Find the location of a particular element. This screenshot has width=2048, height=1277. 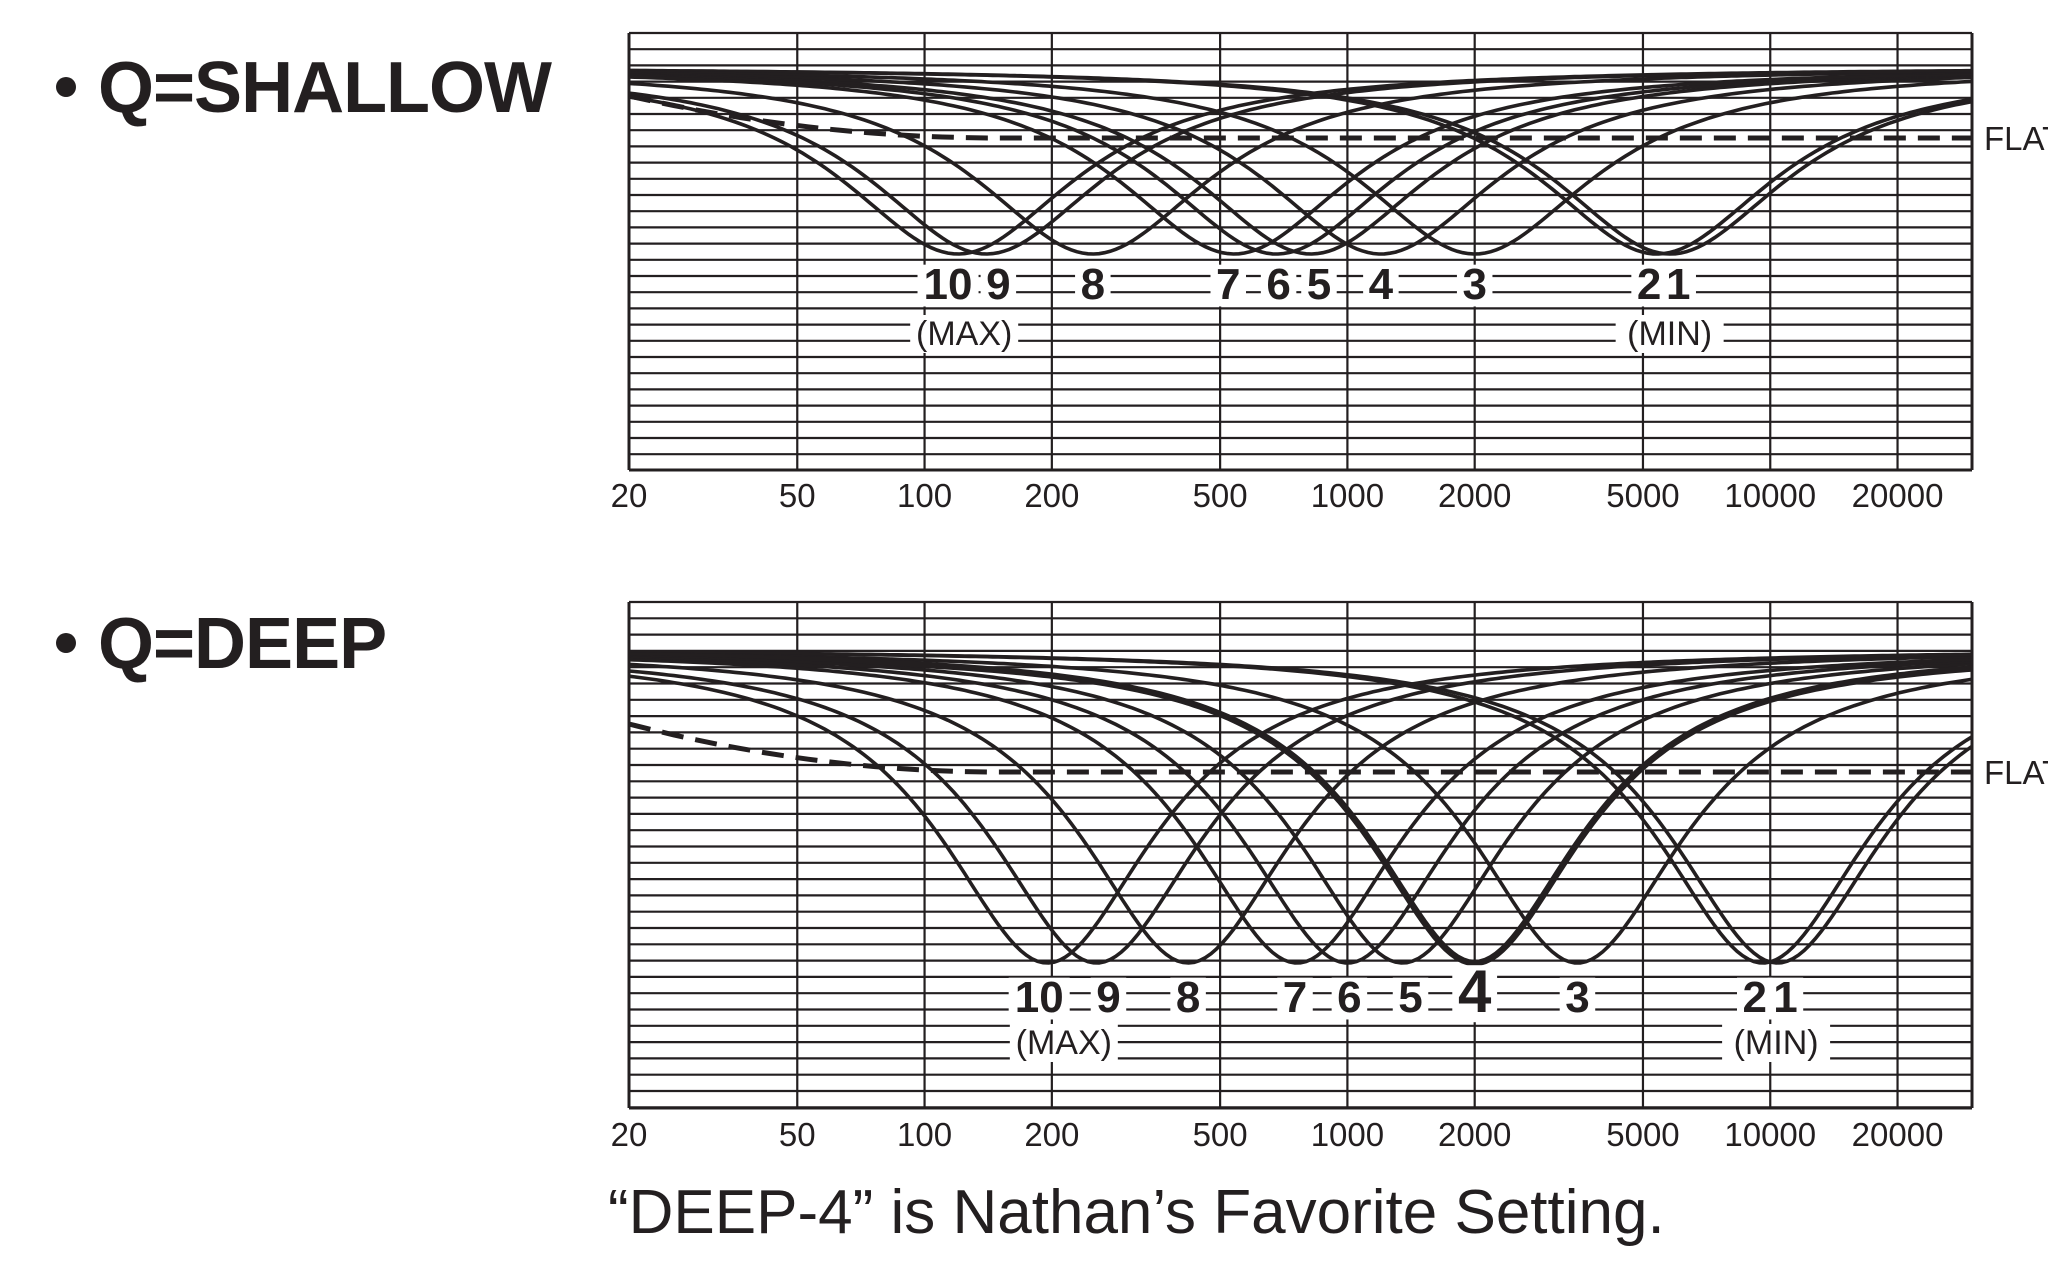

caption: “DEEP-4” is Nathan’s Favorite Setting. is located at coordinates (1136, 1212).